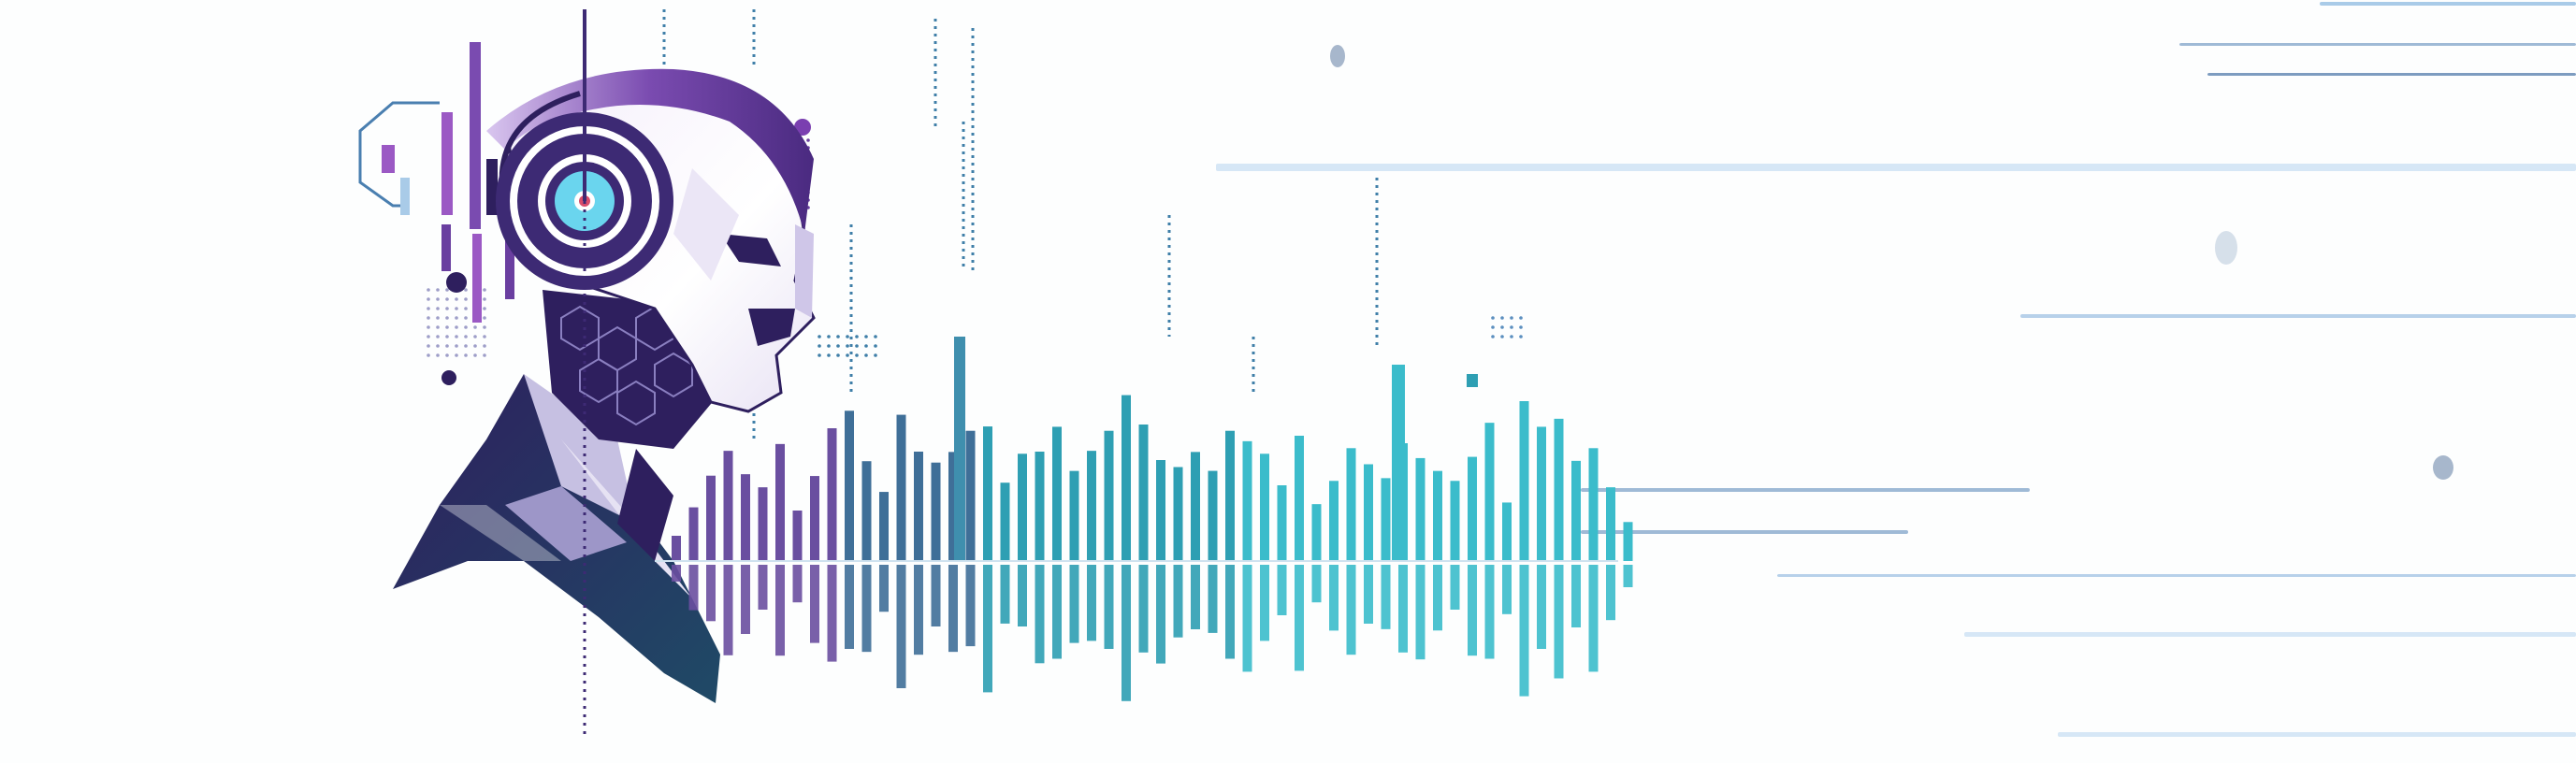 The image size is (2576, 763). I want to click on wave-bar-tall, so click(959, 449).